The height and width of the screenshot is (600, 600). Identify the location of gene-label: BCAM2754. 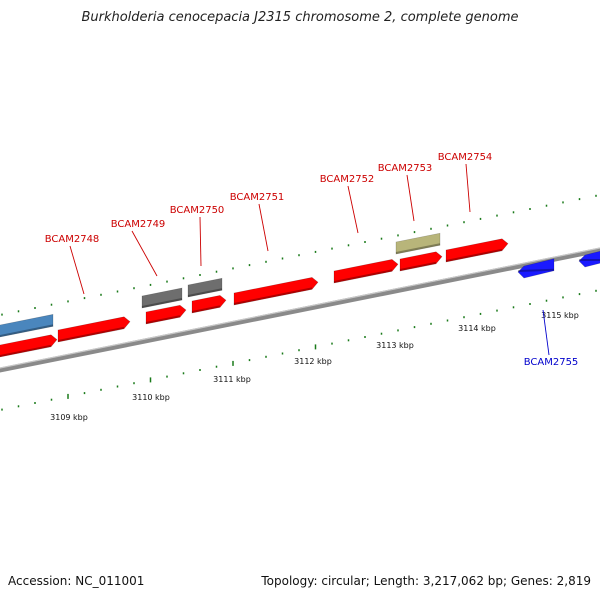
(465, 157).